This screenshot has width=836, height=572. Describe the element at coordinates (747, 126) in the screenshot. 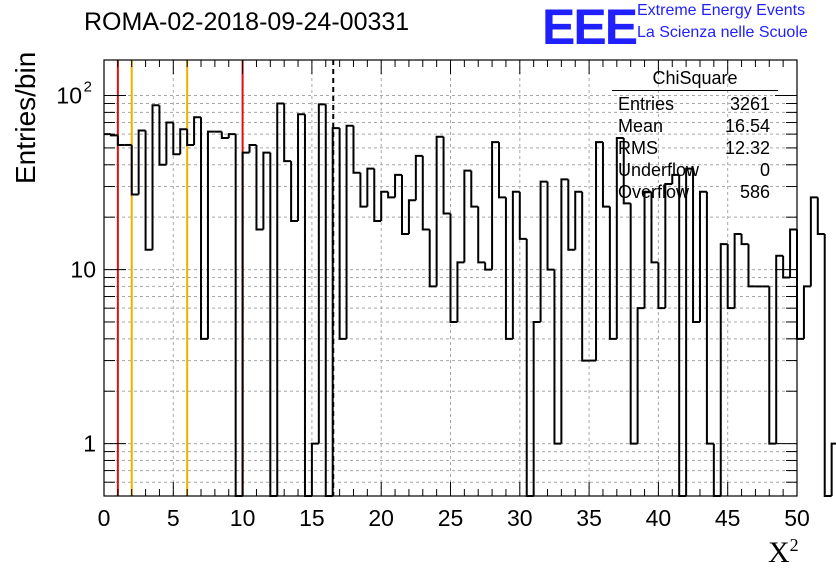

I see `stats-value: 16.54` at that location.